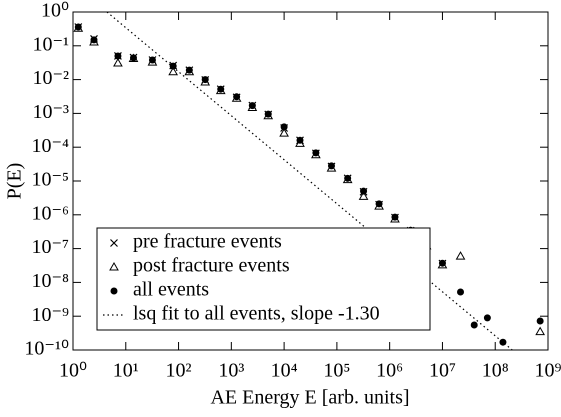  Describe the element at coordinates (284, 371) in the screenshot. I see `x-tick-label: 10⁴` at that location.